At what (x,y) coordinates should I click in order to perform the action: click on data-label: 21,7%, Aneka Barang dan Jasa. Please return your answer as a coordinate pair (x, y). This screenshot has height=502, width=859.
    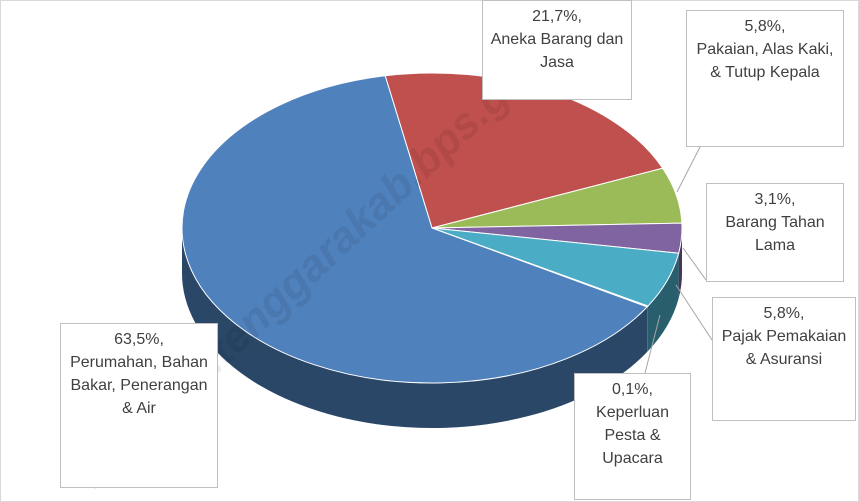
    Looking at the image, I should click on (557, 50).